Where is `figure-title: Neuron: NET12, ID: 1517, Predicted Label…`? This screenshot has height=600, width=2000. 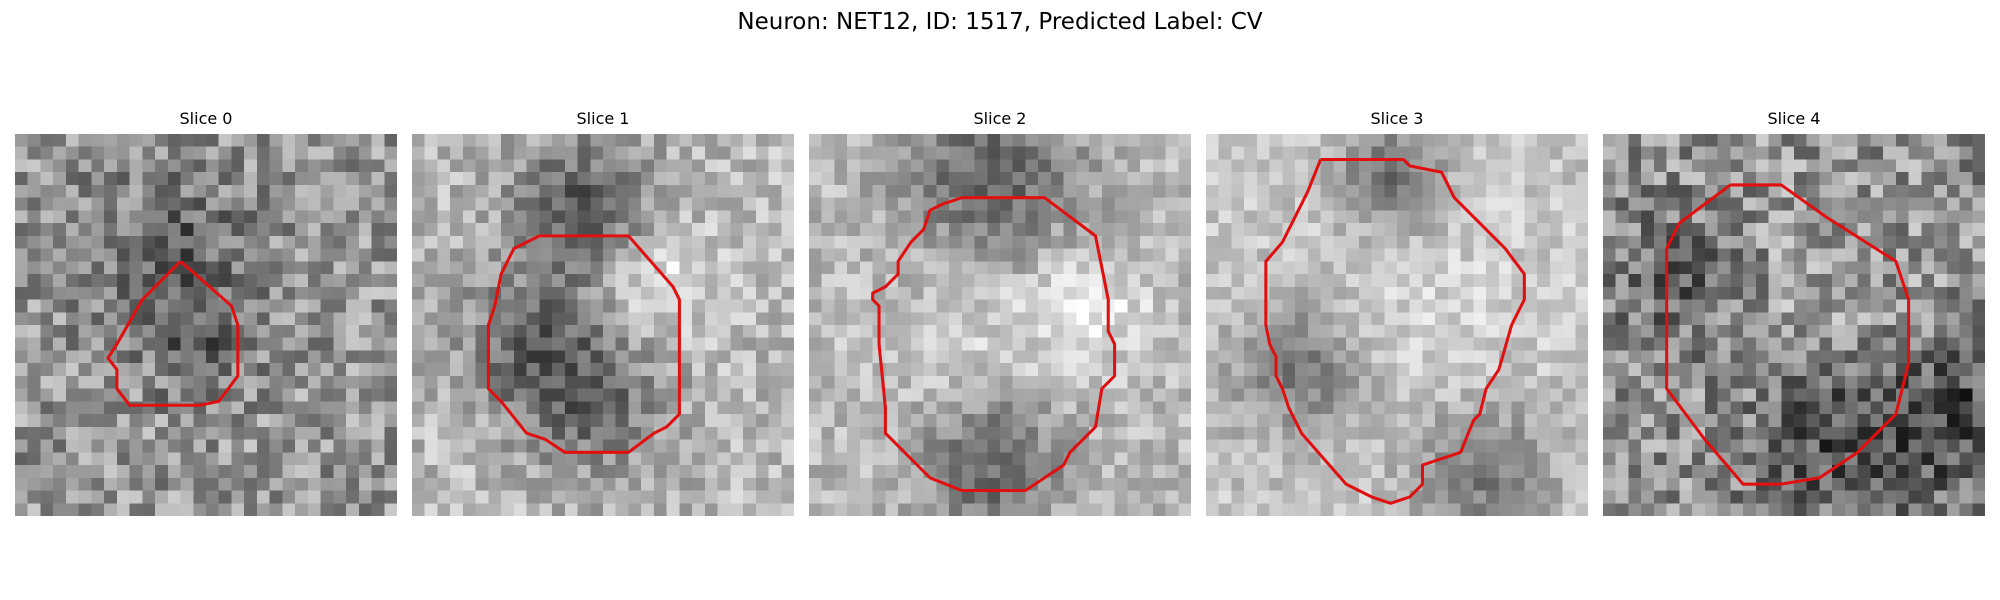
figure-title: Neuron: NET12, ID: 1517, Predicted Label… is located at coordinates (1000, 22).